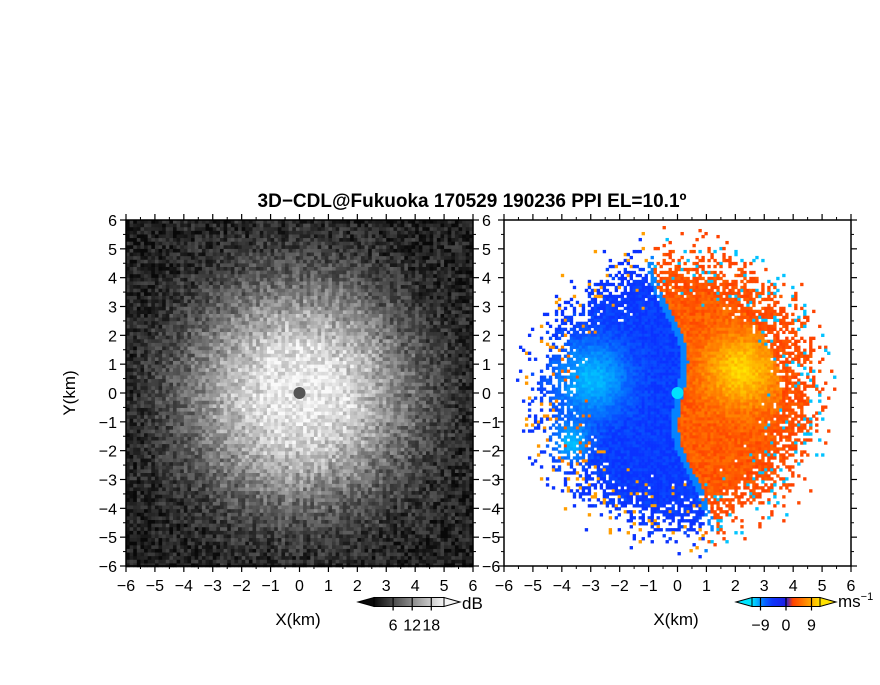  Describe the element at coordinates (112, 221) in the screenshot. I see `y-tick-label: 6` at that location.